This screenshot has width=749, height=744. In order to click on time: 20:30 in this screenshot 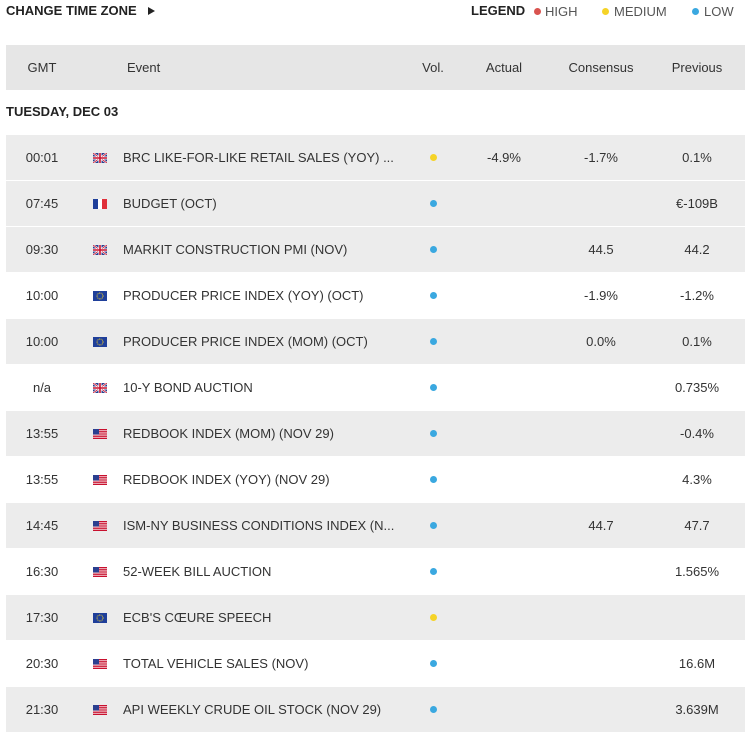, I will do `click(42, 663)`.